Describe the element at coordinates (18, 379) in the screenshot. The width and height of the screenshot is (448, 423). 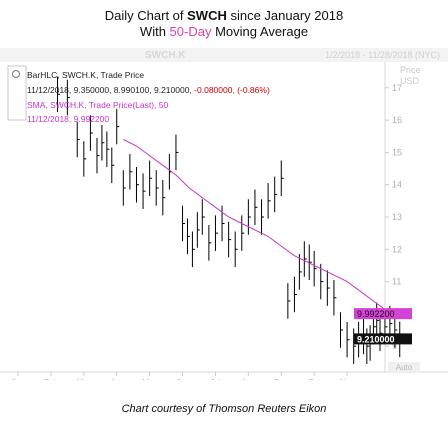
I see `x-tick-label: Jan` at that location.